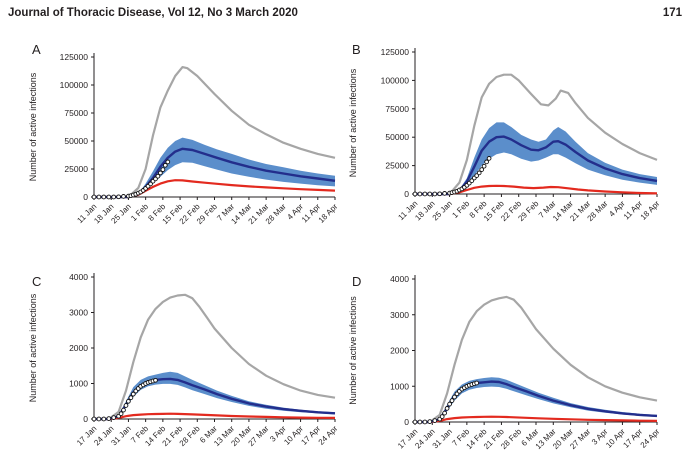 The height and width of the screenshot is (468, 698). Describe the element at coordinates (536, 165) in the screenshot. I see `median-line` at that location.